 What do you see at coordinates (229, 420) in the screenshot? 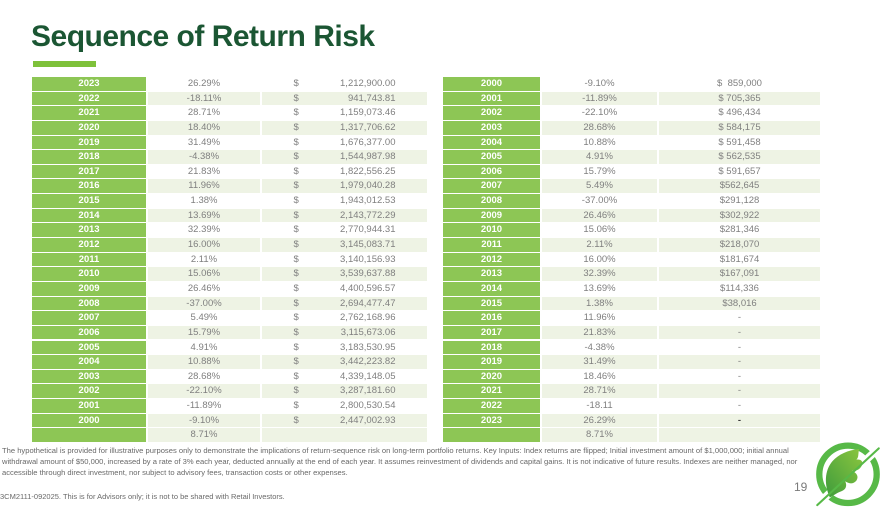
I see `table-row: 2000 -9.10% $2,447,002.93` at bounding box center [229, 420].